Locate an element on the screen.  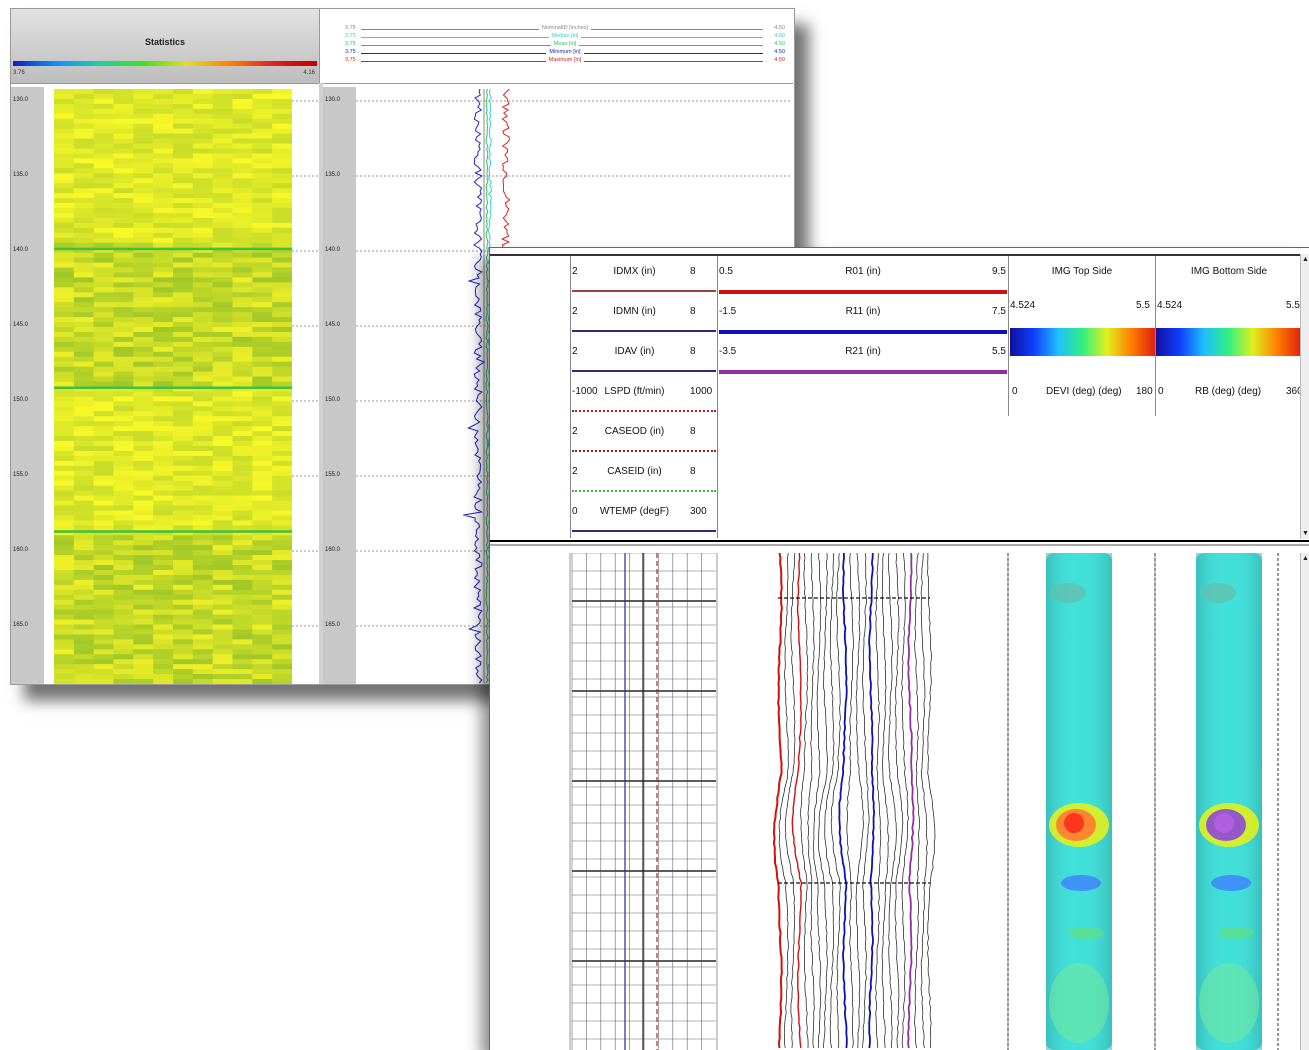
depth-track-right: 130.0 135.0 140.0 145.0 150.0 155.0 160.0 165.0 is located at coordinates (339, 385).